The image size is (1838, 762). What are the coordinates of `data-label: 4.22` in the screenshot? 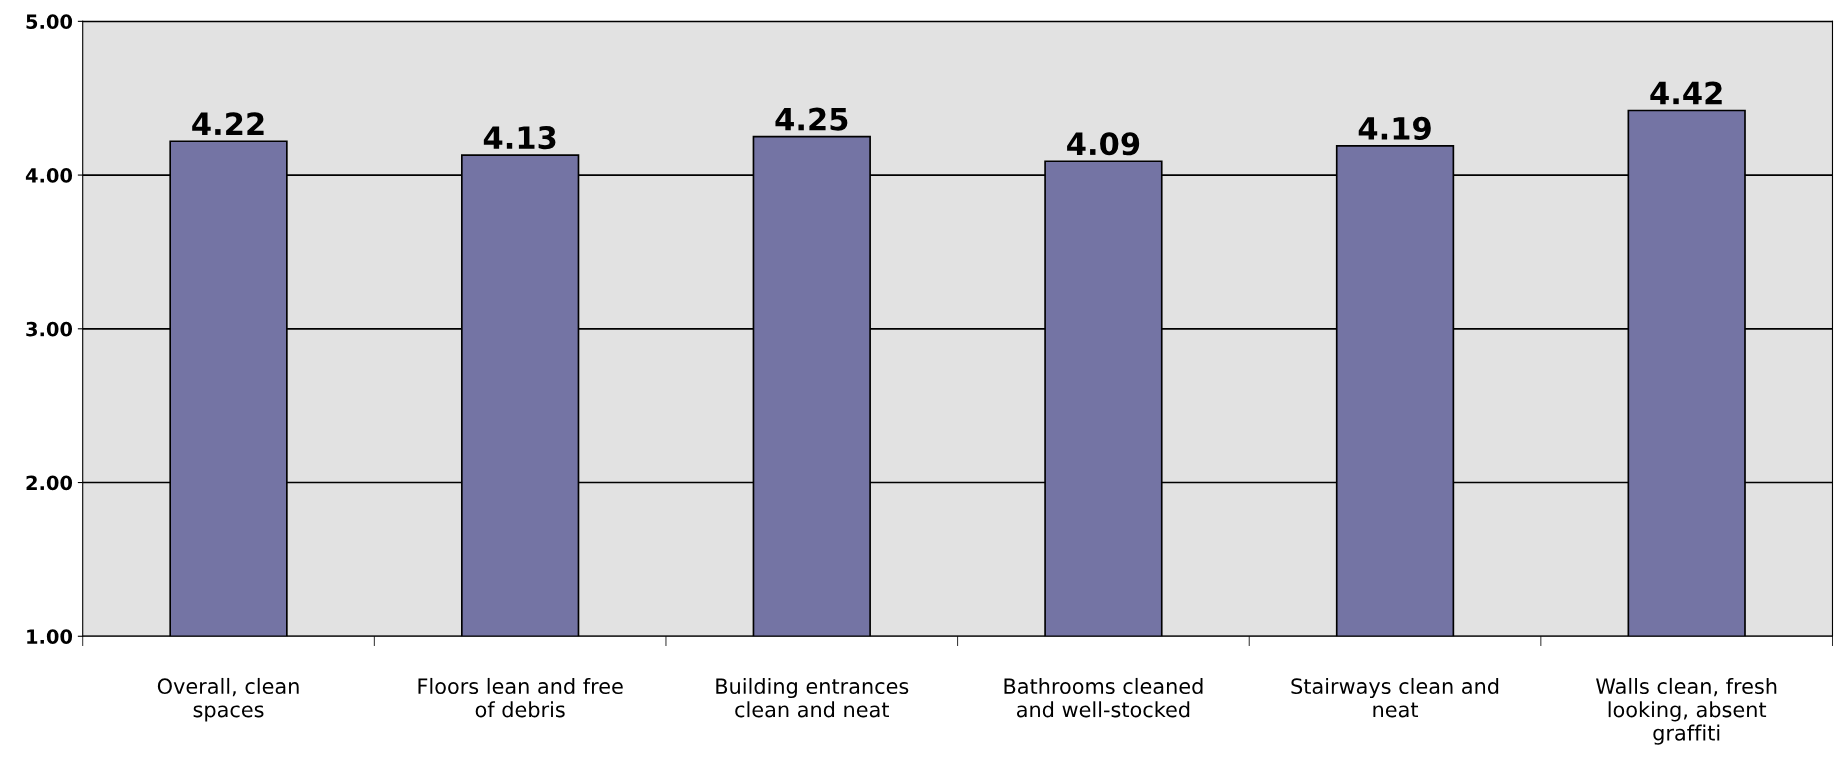 It's located at (228, 123).